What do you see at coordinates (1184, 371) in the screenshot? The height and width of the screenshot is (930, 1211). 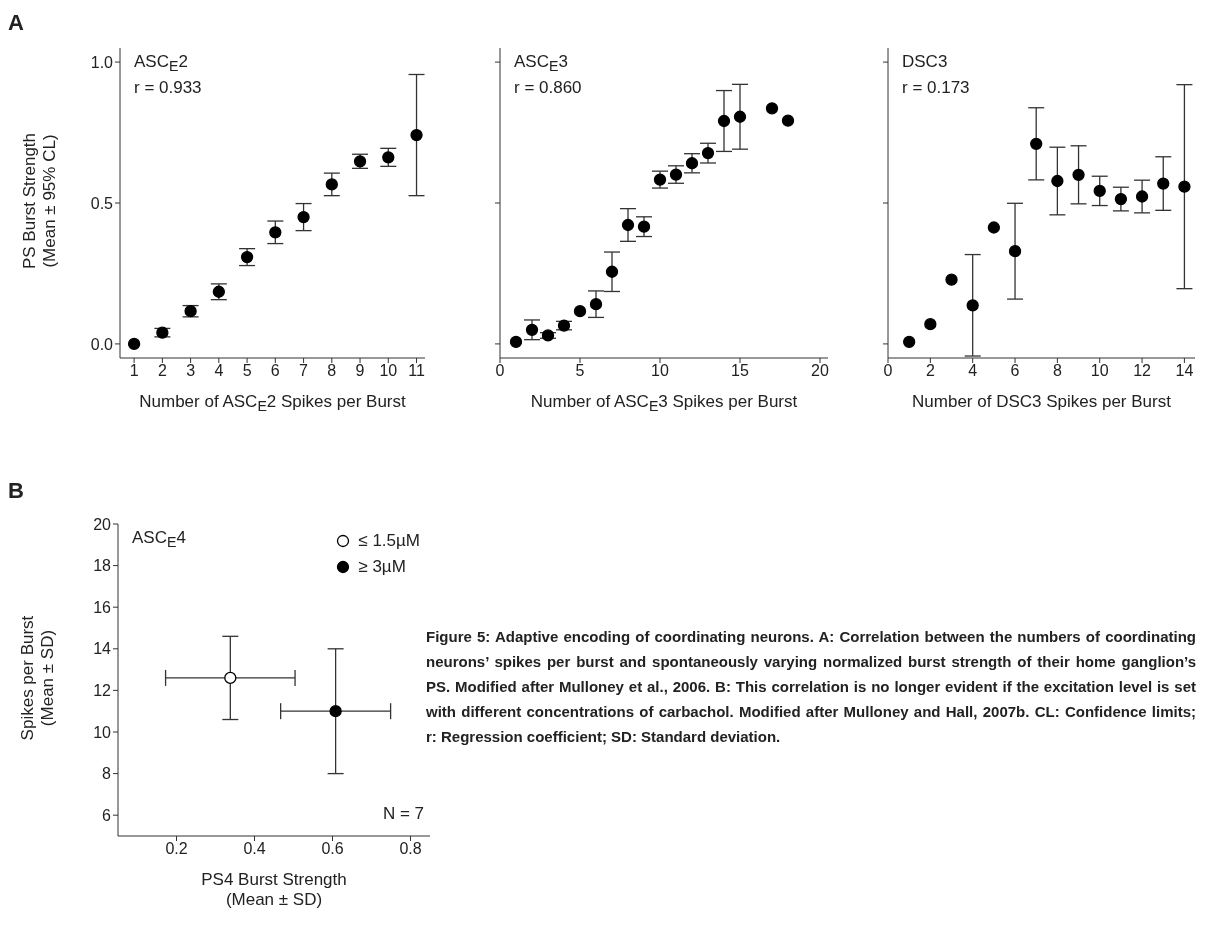 I see `x-tick-label: 14` at bounding box center [1184, 371].